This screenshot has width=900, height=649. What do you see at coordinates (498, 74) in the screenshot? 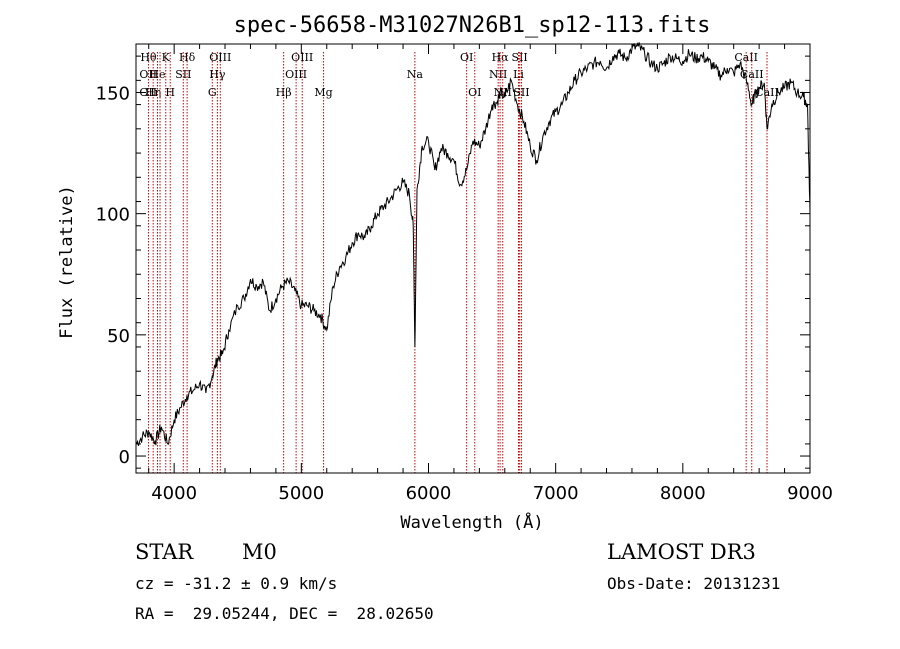
I see `line-marker-label: NII` at bounding box center [498, 74].